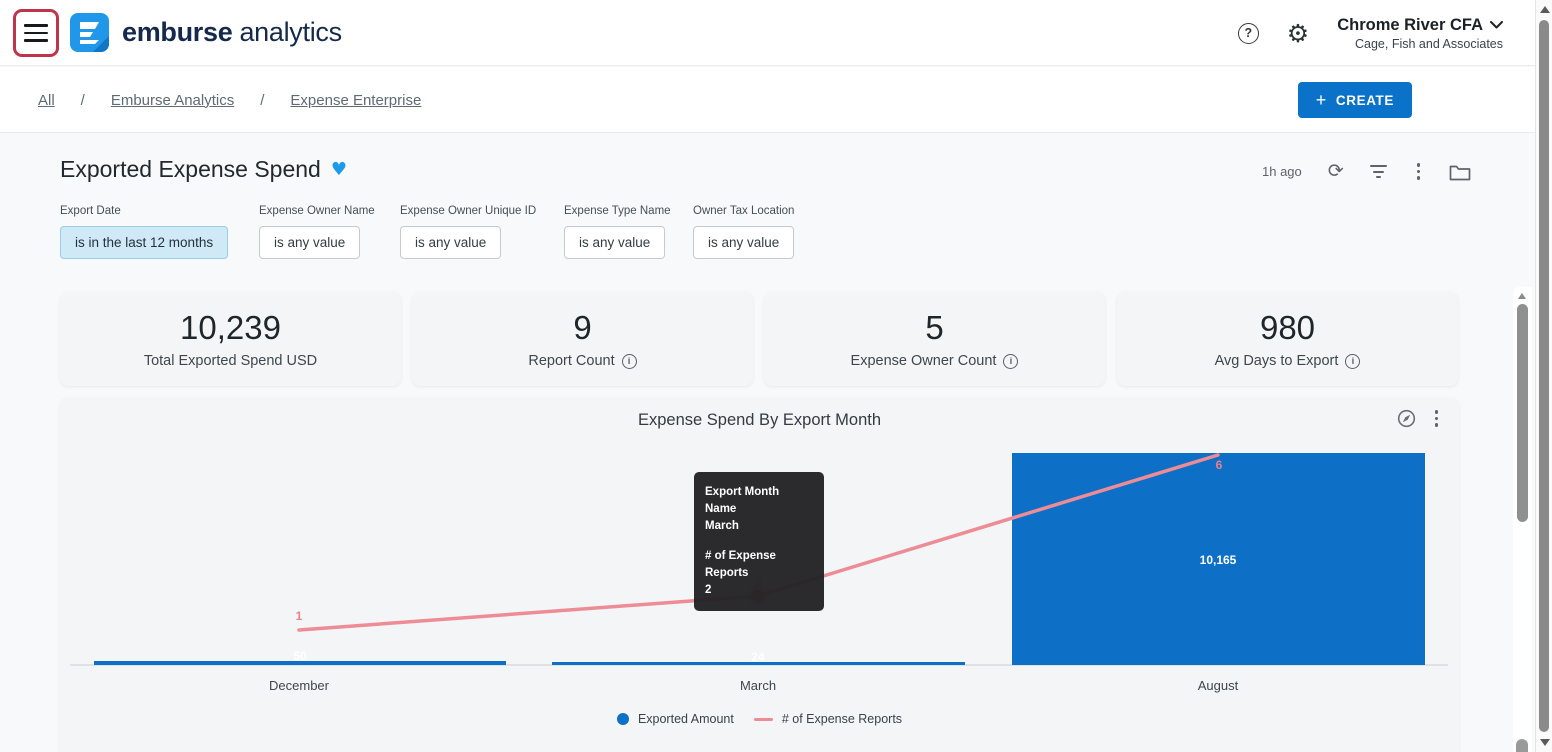 The height and width of the screenshot is (752, 1552). I want to click on brand-text: emburse analytics, so click(232, 32).